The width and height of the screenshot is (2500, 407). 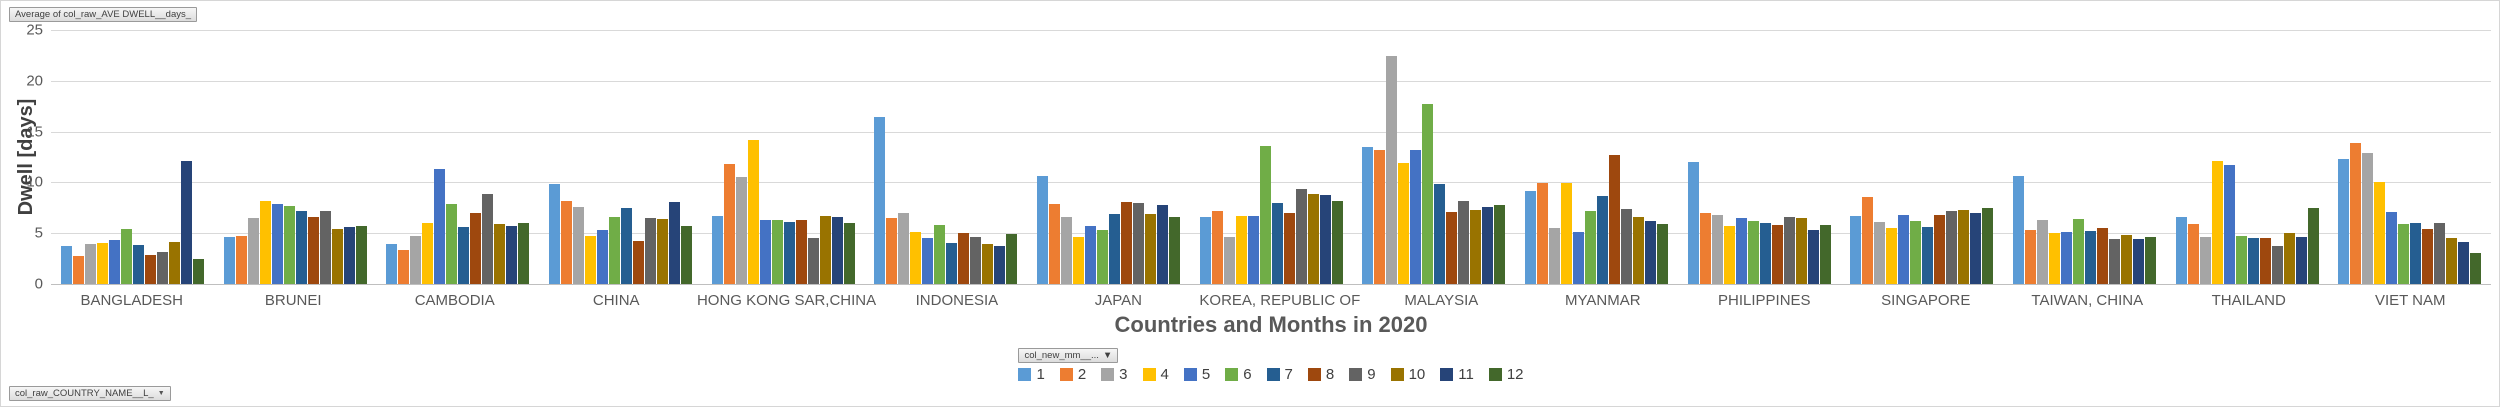 I want to click on legend-field-button: col_new_mm__... ▼, so click(x=1068, y=355).